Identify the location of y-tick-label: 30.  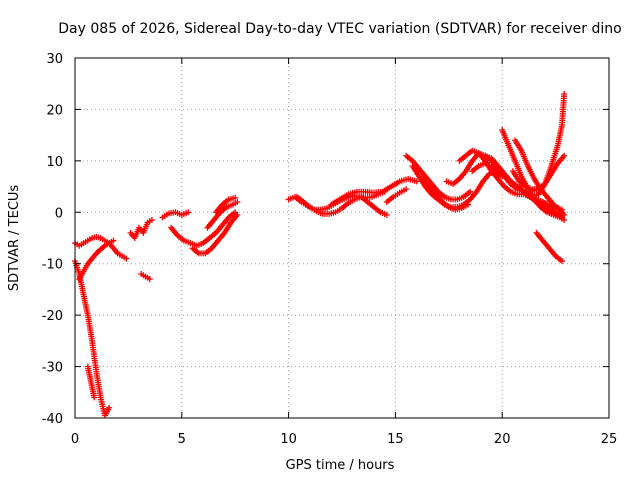
(54, 59).